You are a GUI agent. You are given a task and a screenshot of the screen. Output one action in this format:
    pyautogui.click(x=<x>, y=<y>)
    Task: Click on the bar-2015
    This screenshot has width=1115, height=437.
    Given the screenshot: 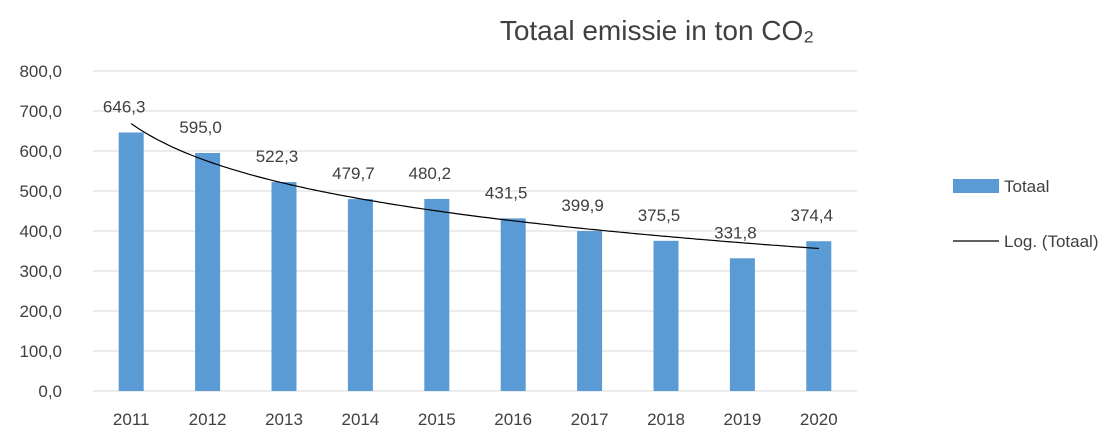 What is the action you would take?
    pyautogui.click(x=437, y=294)
    